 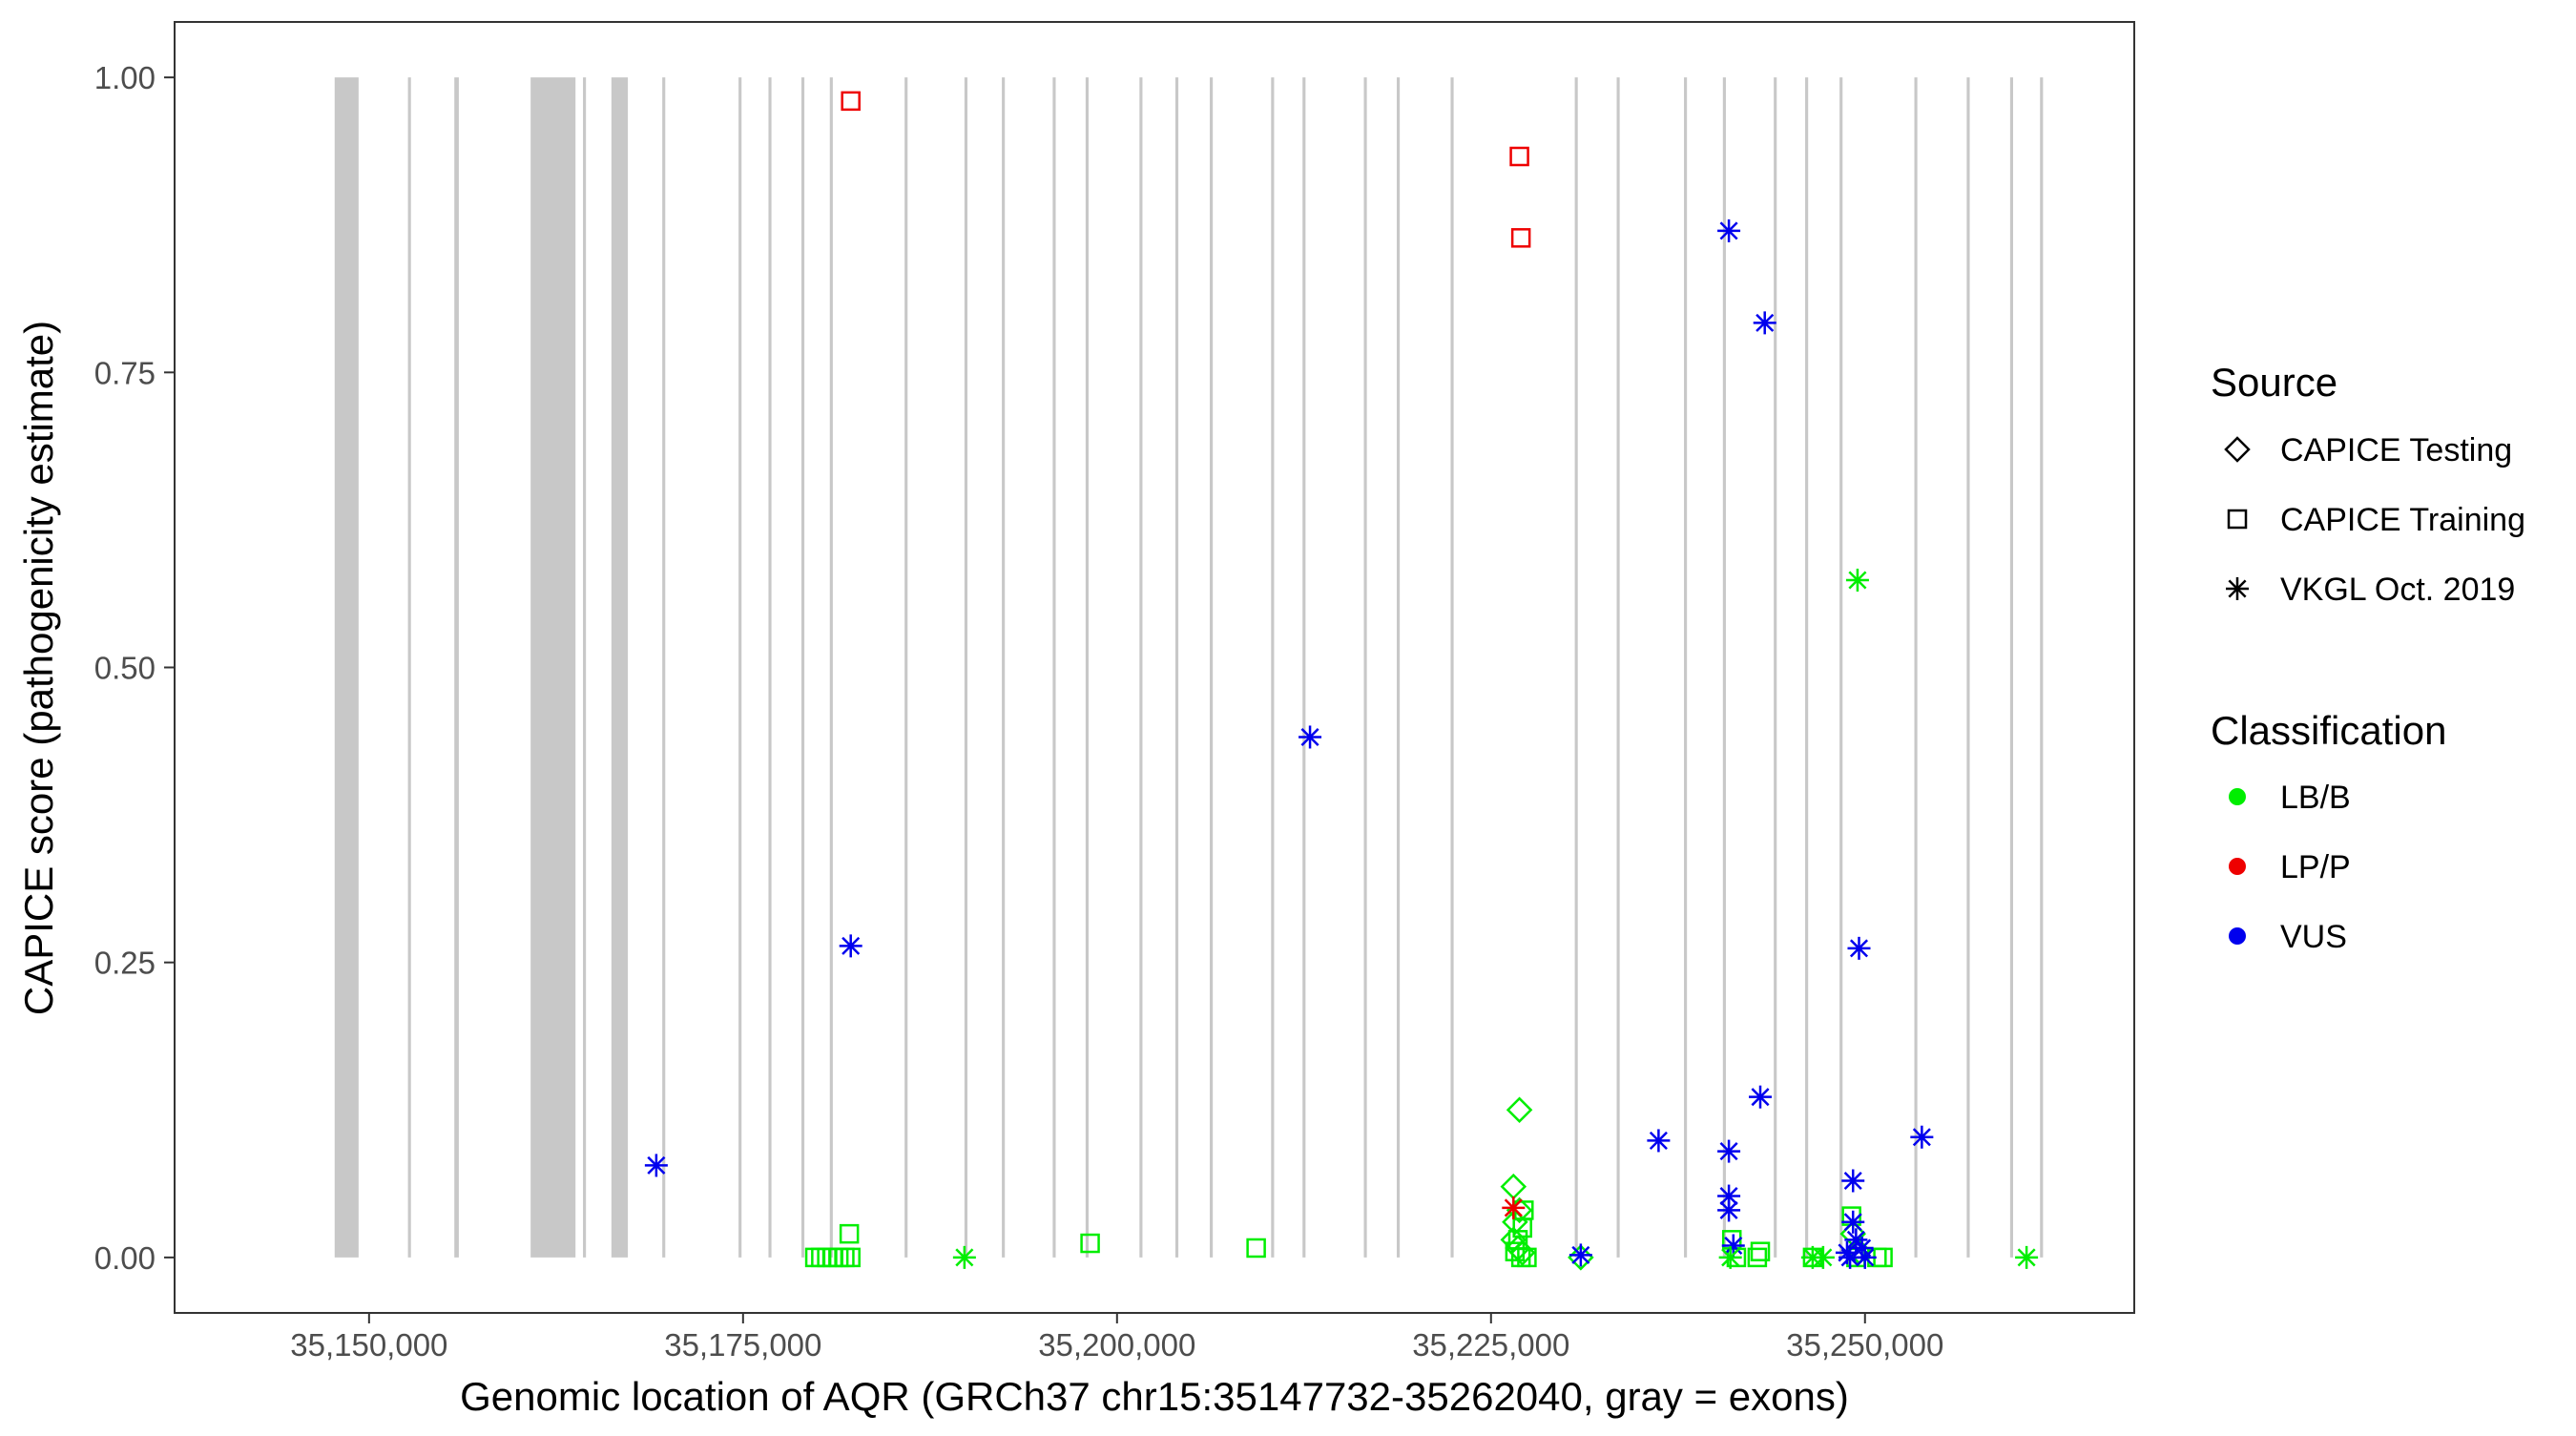 I want to click on legend-key-square, so click(x=2237, y=519).